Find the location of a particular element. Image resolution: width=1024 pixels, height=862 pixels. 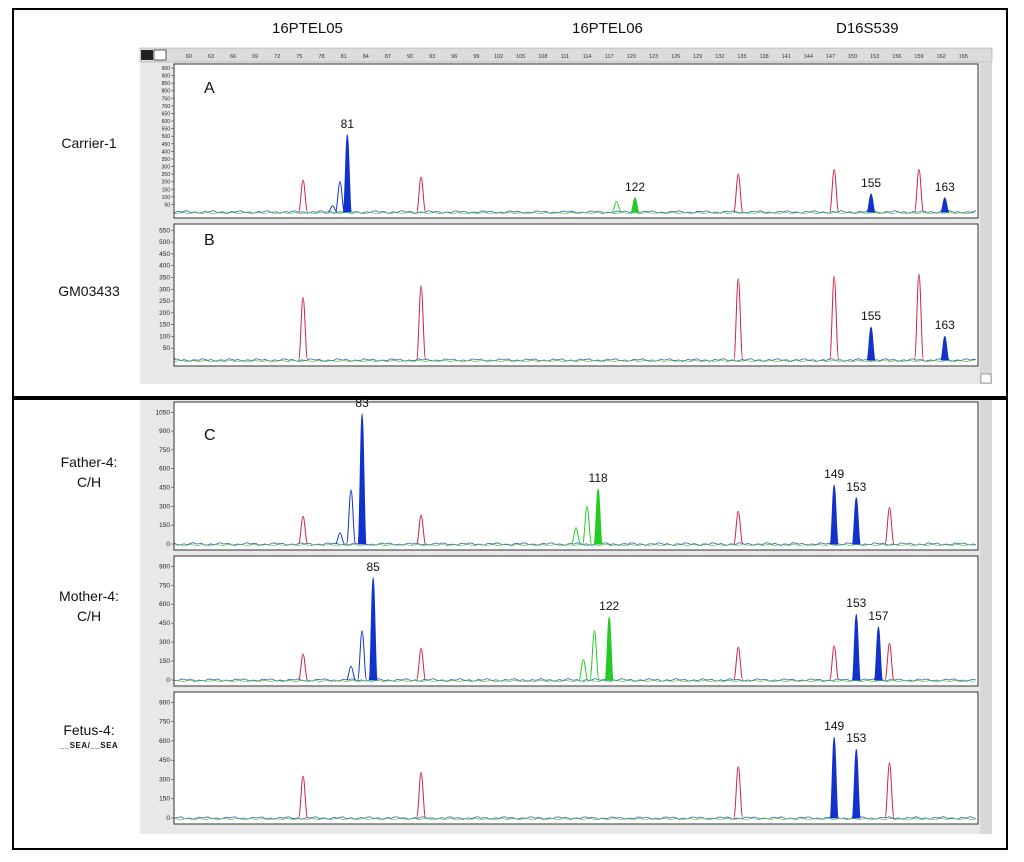

ruler-tick-label: 72 is located at coordinates (277, 57).